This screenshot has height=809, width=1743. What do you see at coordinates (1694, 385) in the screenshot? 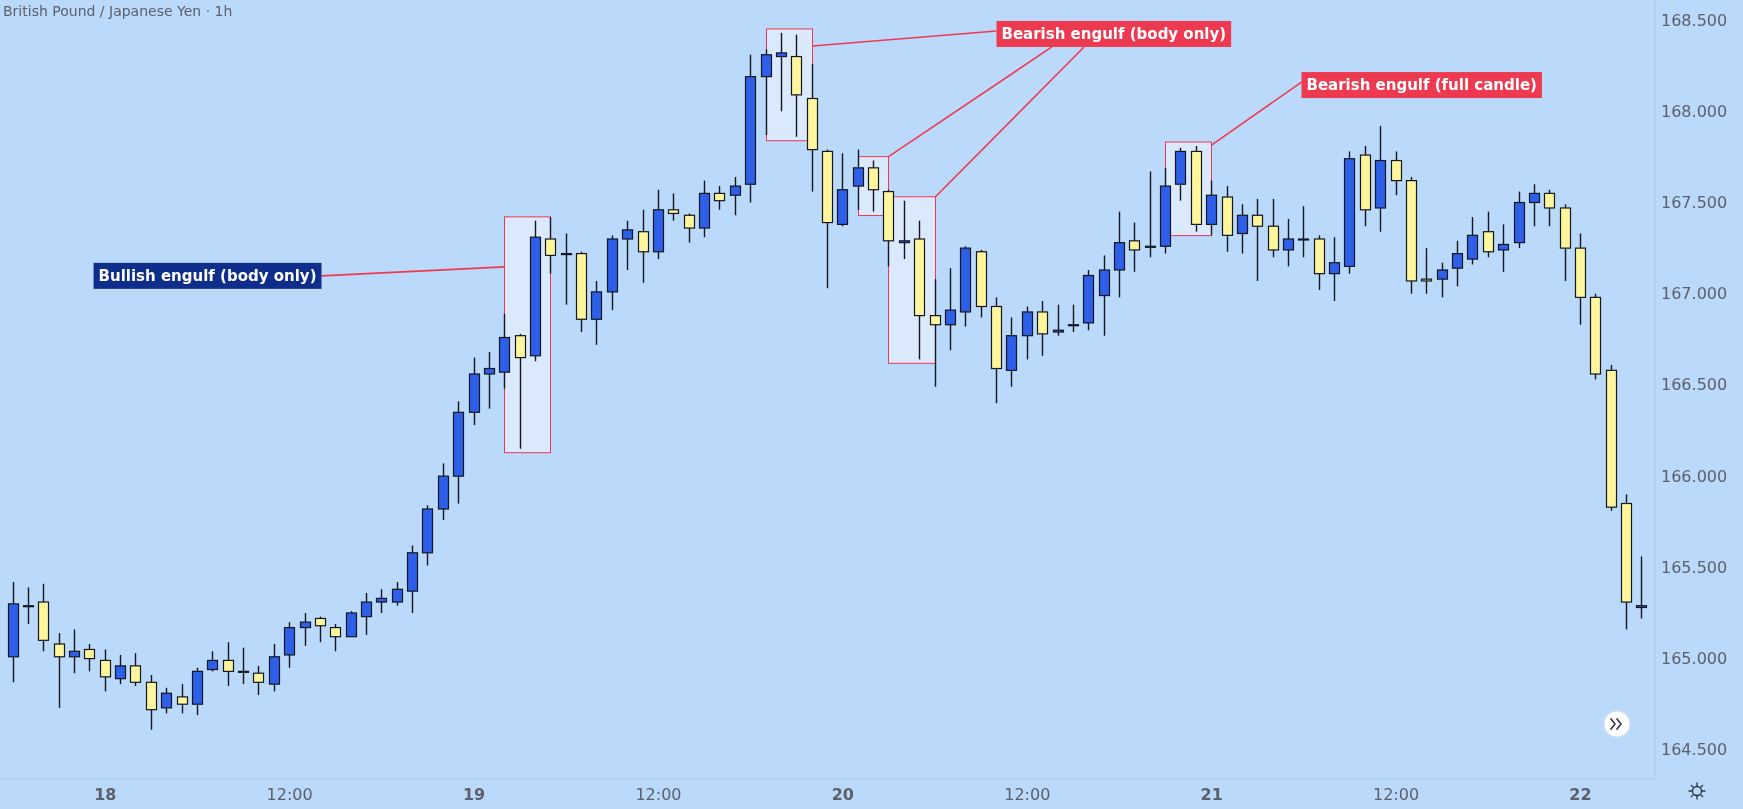
I see `y-tick-label: 166.500` at bounding box center [1694, 385].